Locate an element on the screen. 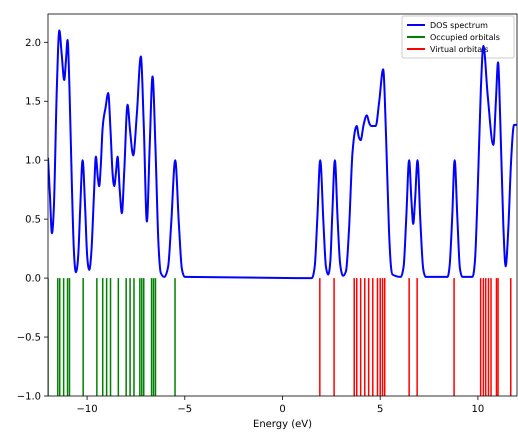 The width and height of the screenshot is (518, 433). x-tick-label: 10 is located at coordinates (478, 409).